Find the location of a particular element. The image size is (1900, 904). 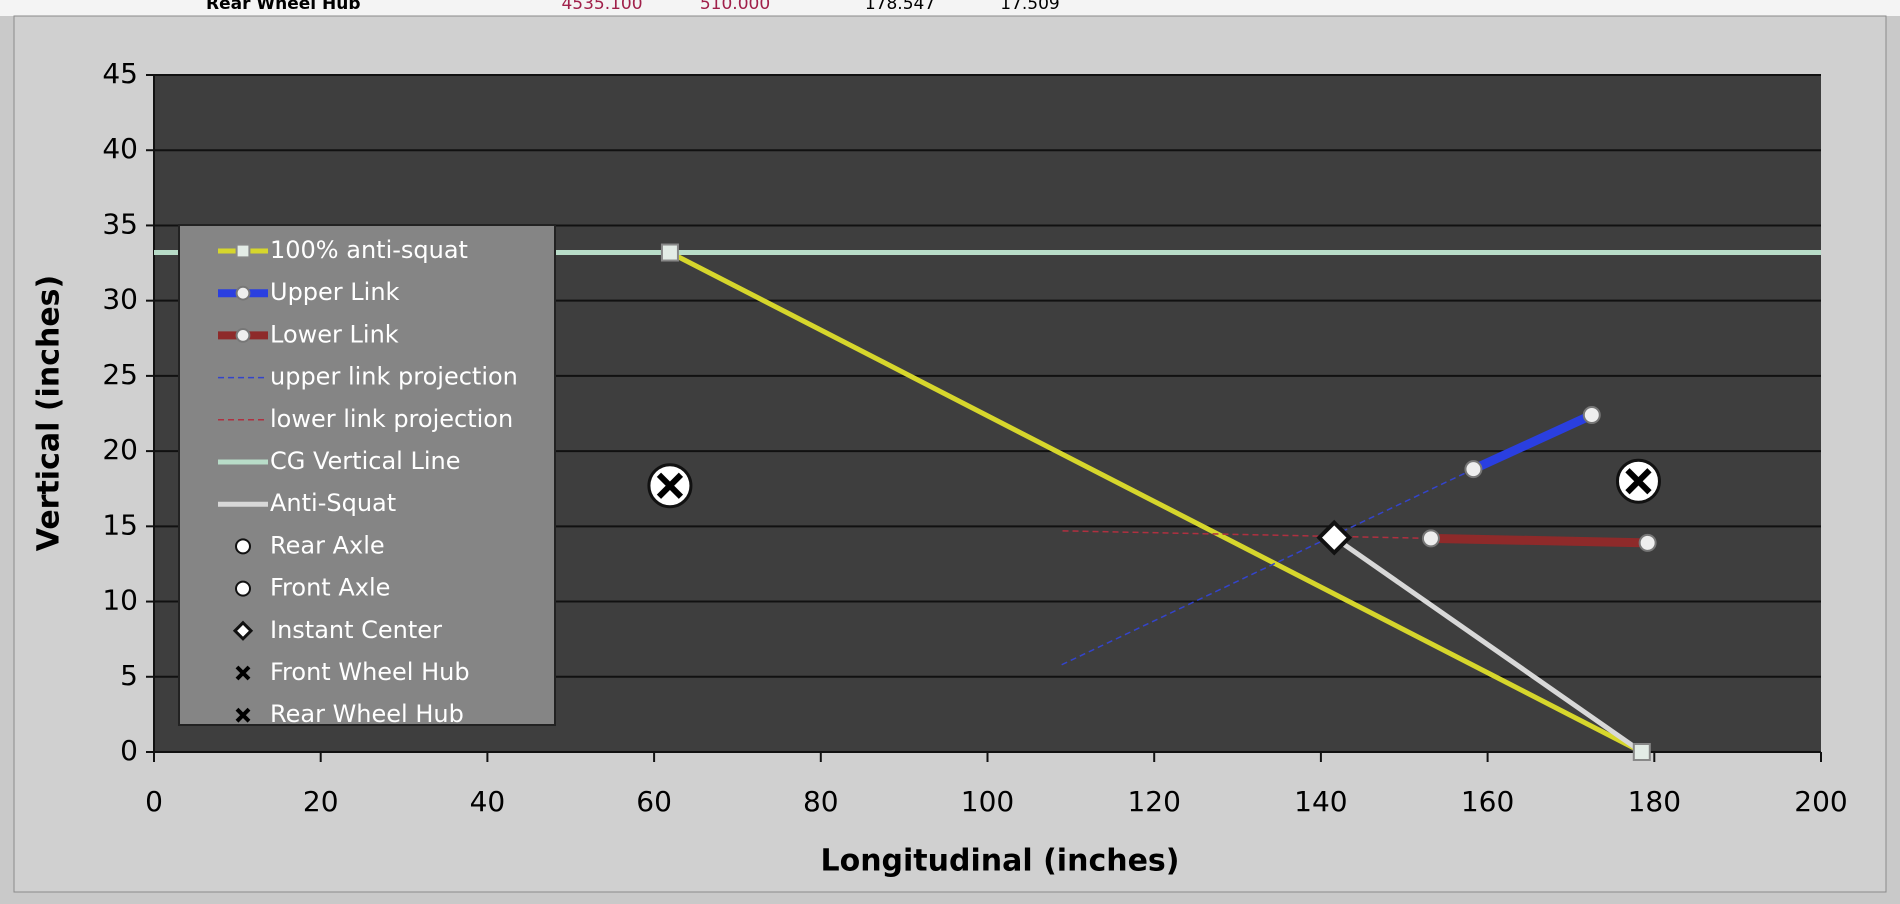

x-tick-label: 100 is located at coordinates (987, 801).